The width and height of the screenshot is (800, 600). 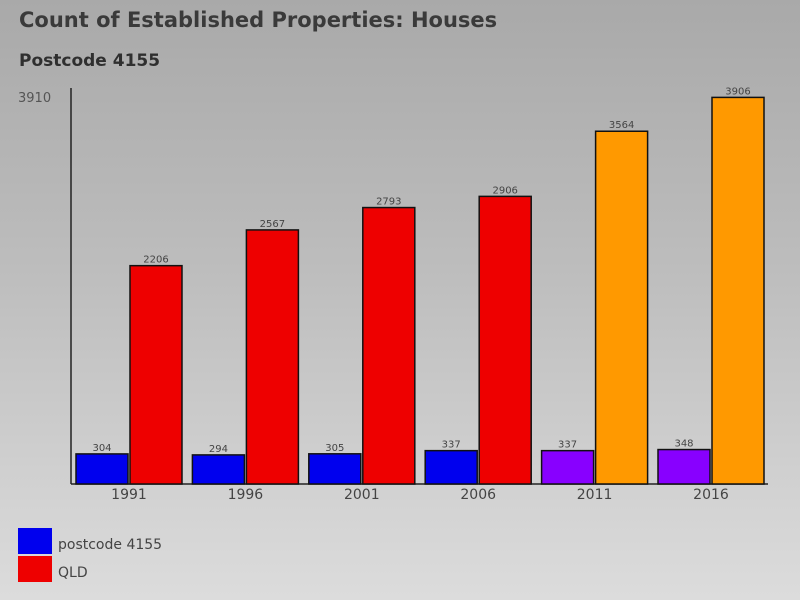 I want to click on legend-item-qld: QLD, so click(x=53, y=569).